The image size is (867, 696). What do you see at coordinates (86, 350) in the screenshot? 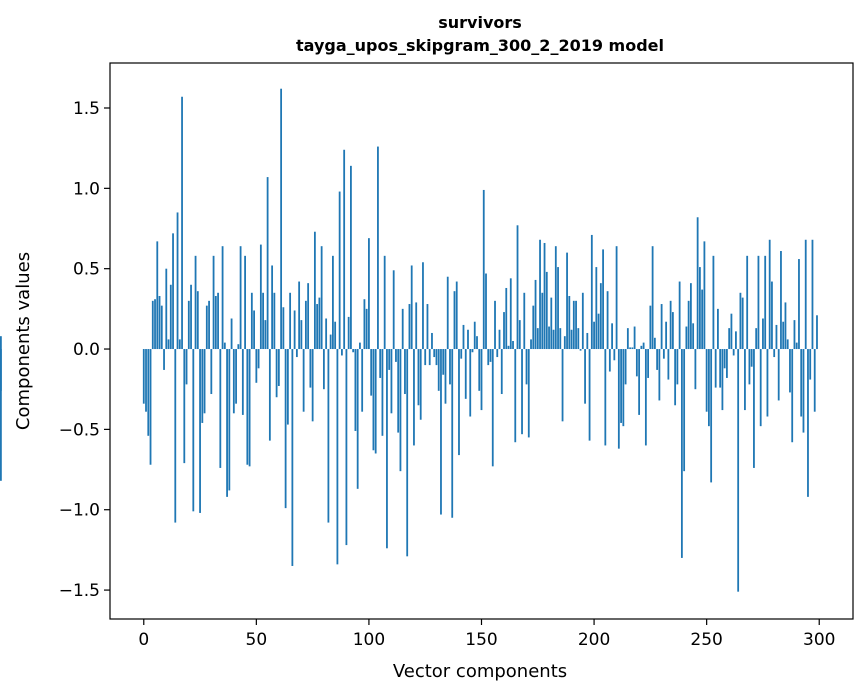
I see `y-tick-label: 0.0` at bounding box center [86, 350].